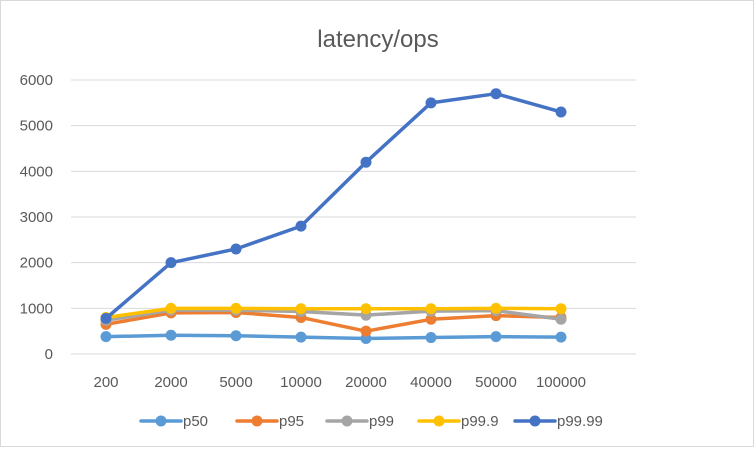 The image size is (756, 453). What do you see at coordinates (269, 421) in the screenshot?
I see `legend-item: p95` at bounding box center [269, 421].